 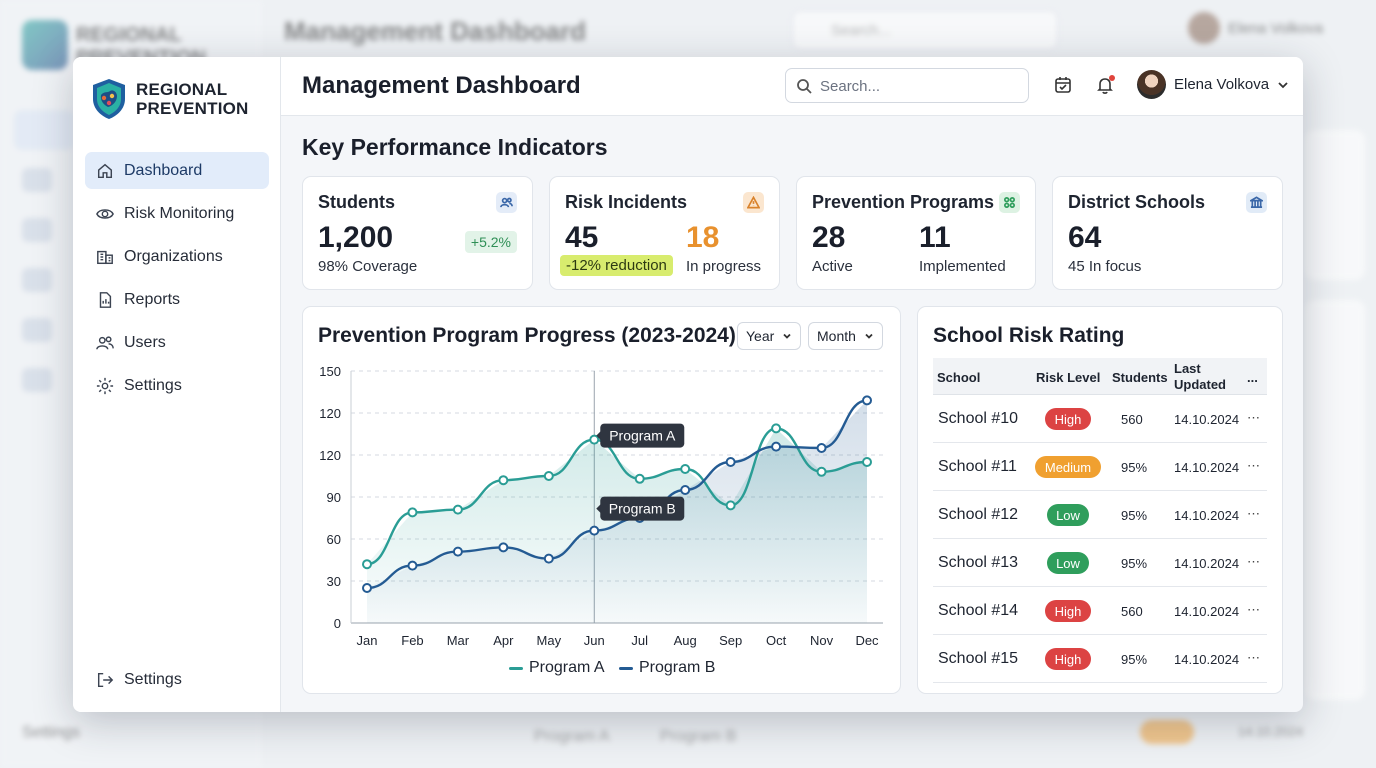 What do you see at coordinates (626, 668) in the screenshot?
I see `legend-swatch` at bounding box center [626, 668].